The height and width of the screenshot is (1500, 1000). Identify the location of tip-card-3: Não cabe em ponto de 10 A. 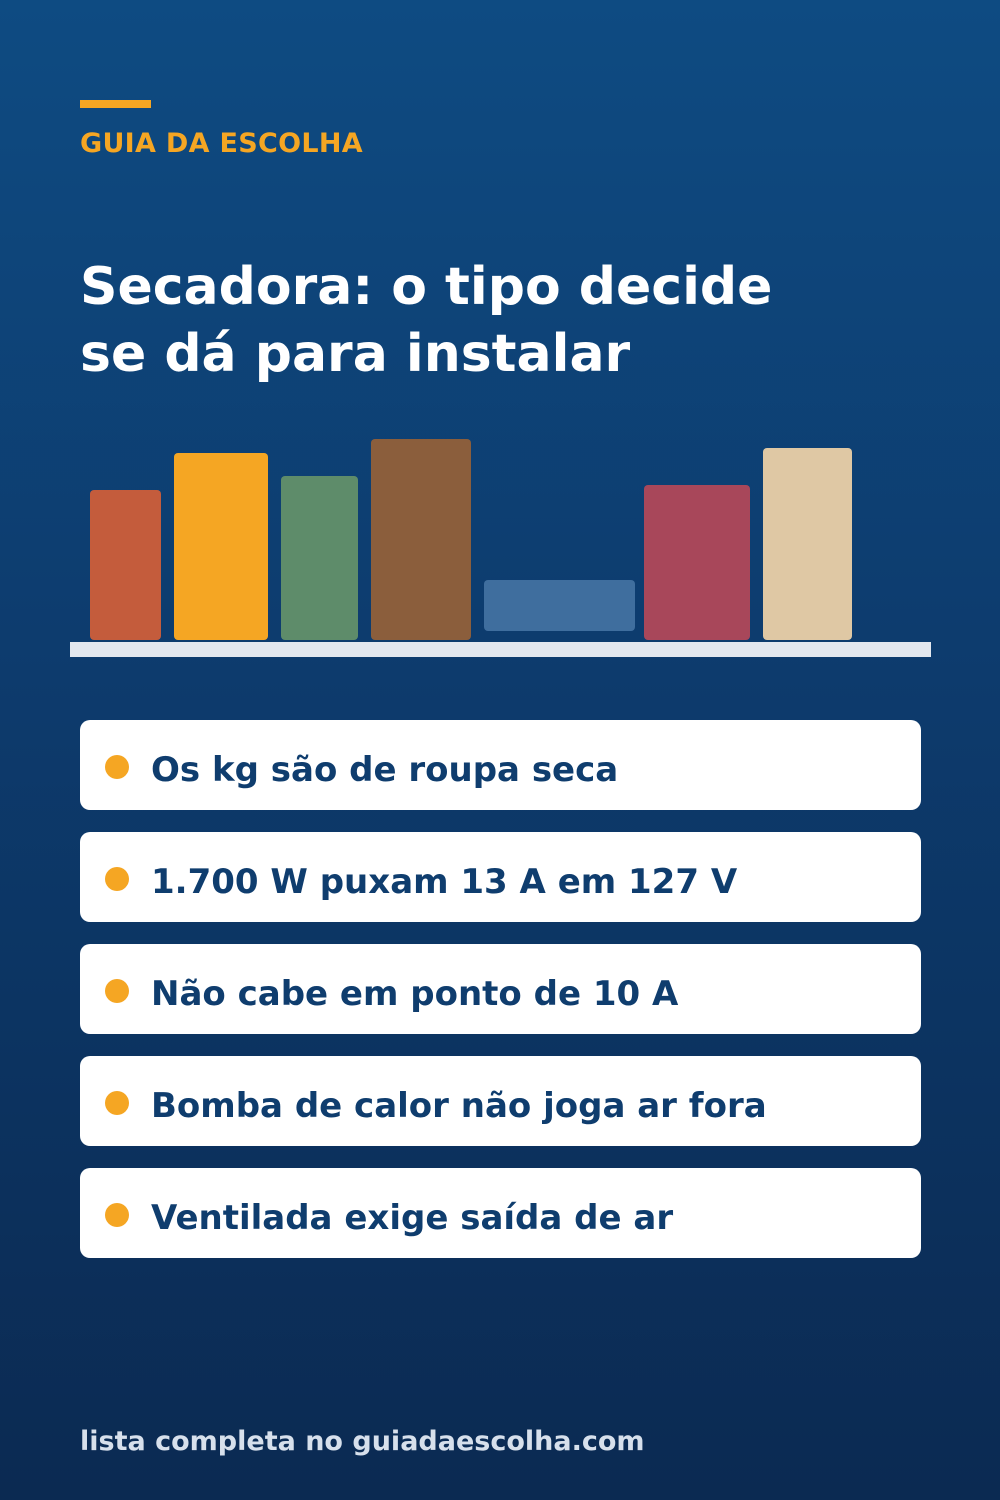
(500, 989).